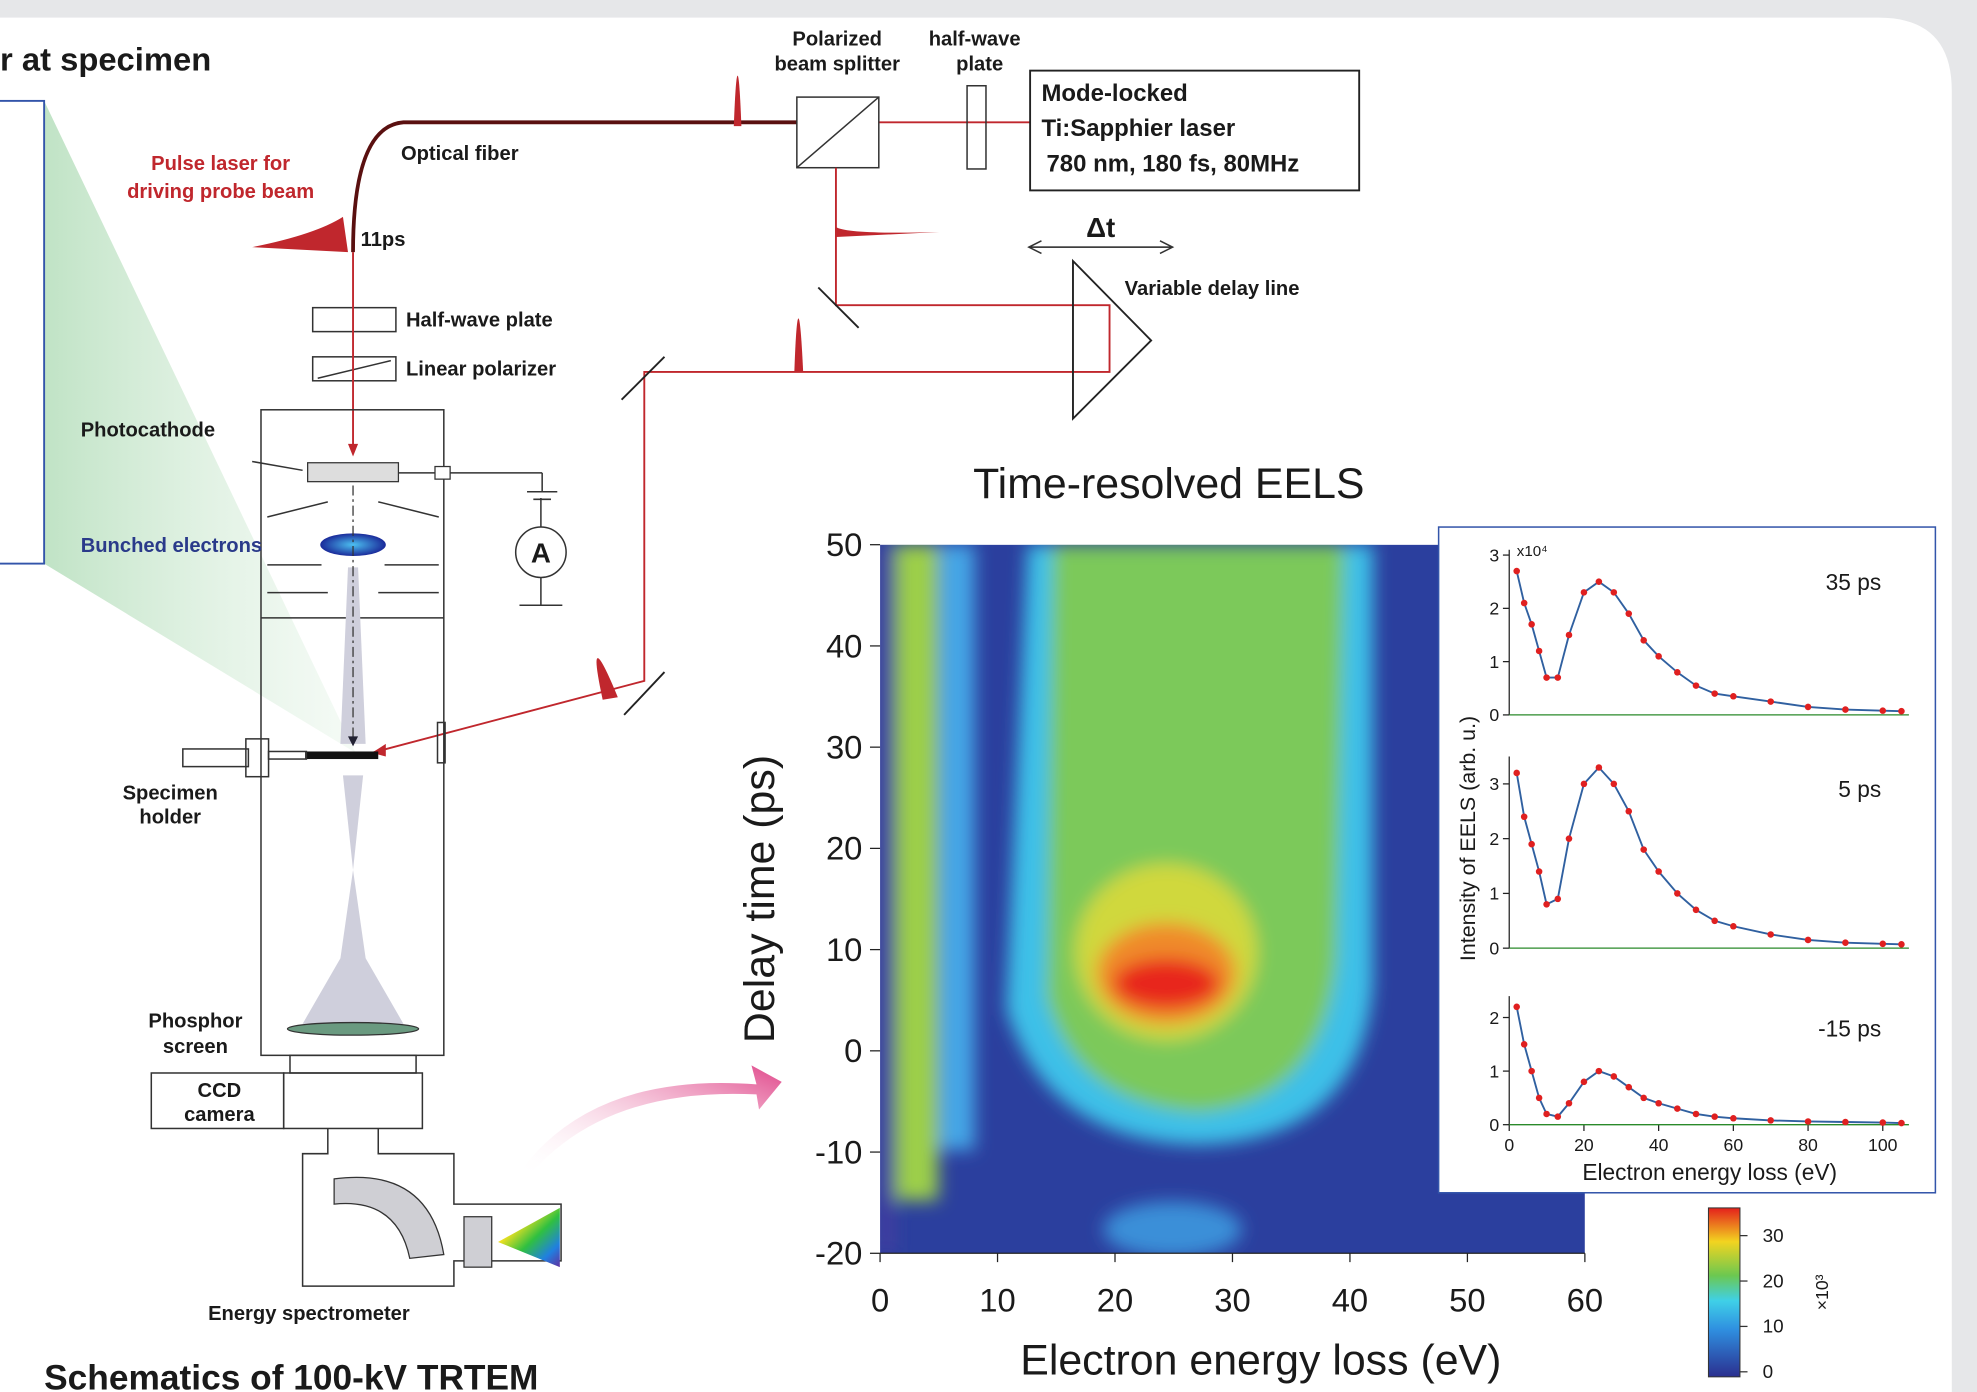 Image resolution: width=1977 pixels, height=1392 pixels. I want to click on inset-x-tick-label: 0, so click(1509, 1145).